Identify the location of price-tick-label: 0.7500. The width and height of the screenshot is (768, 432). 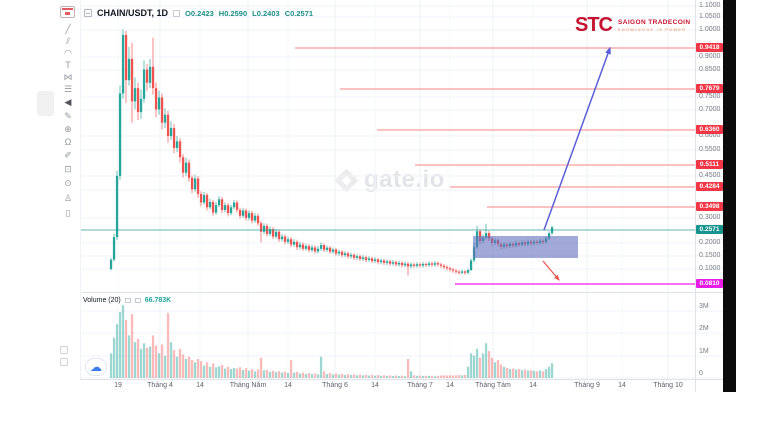
(710, 96).